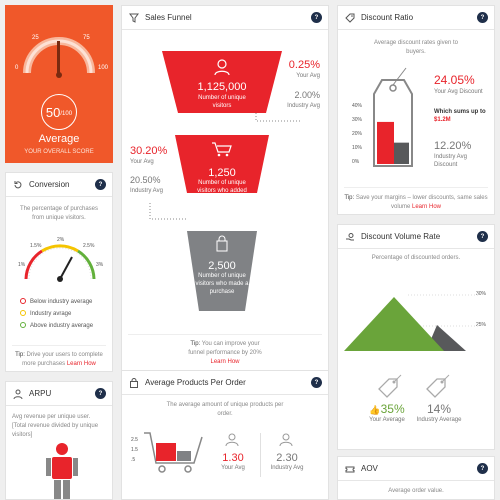  I want to click on discount-ind-label: Industry Avg Discount, so click(450, 161).